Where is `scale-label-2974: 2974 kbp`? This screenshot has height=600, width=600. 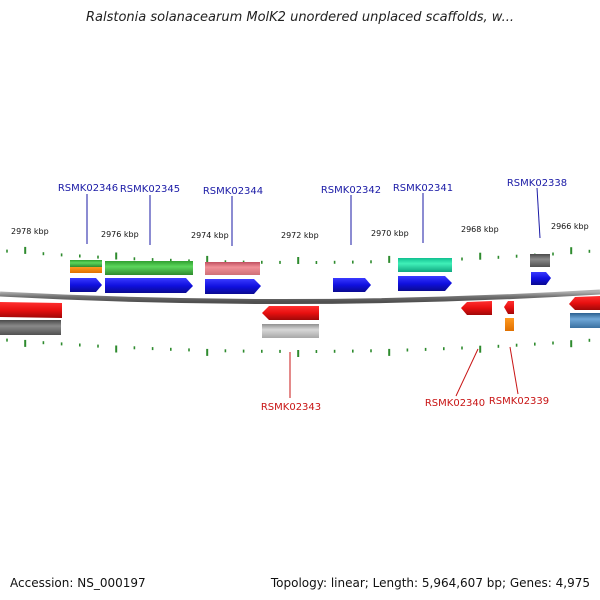 scale-label-2974: 2974 kbp is located at coordinates (210, 235).